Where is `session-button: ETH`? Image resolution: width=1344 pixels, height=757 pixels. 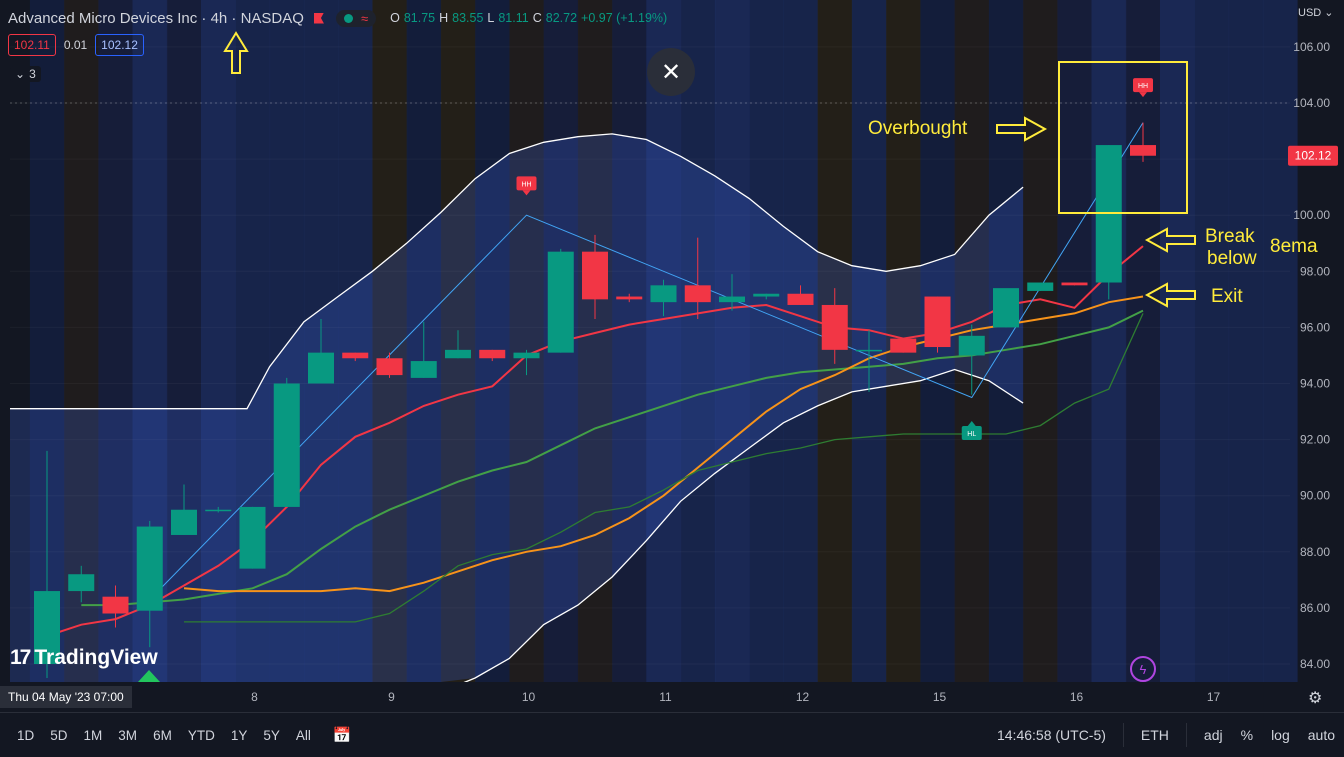 session-button: ETH is located at coordinates (1154, 735).